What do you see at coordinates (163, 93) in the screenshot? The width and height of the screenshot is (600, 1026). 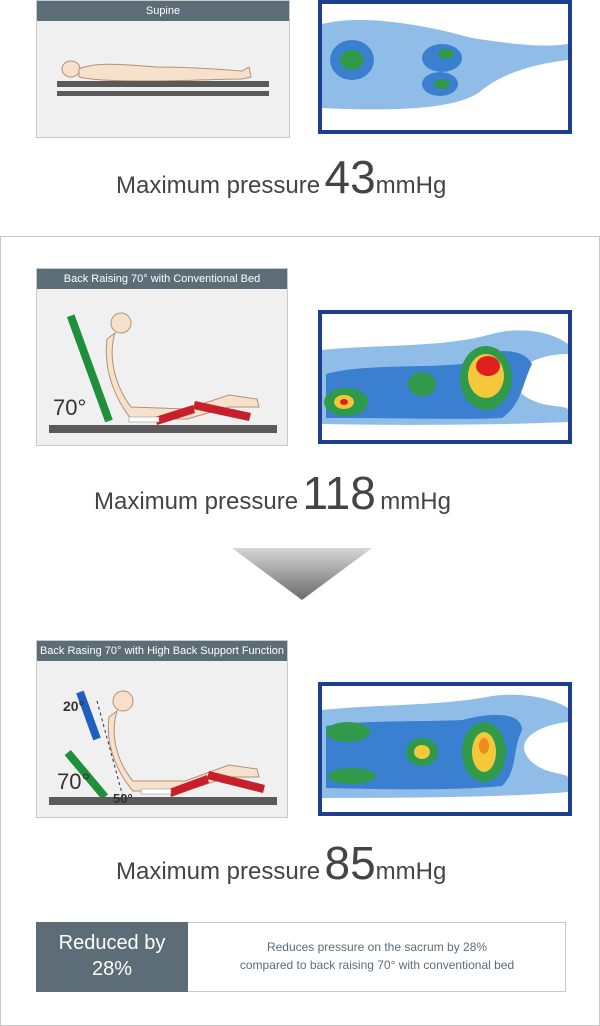 I see `supine-frame` at bounding box center [163, 93].